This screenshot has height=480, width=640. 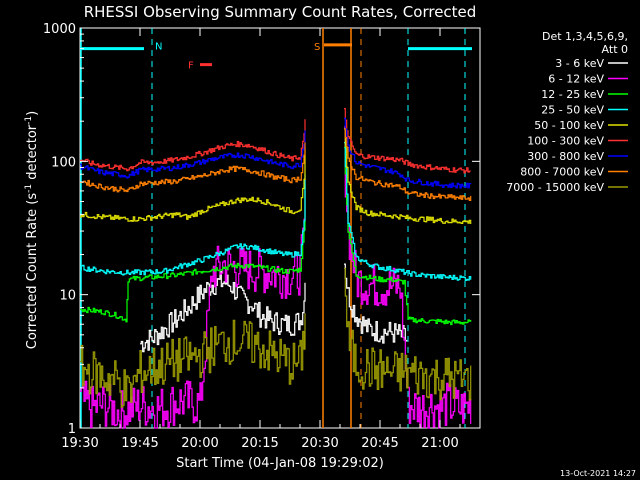 What do you see at coordinates (439, 443) in the screenshot?
I see `x-tick-label: 21:00` at bounding box center [439, 443].